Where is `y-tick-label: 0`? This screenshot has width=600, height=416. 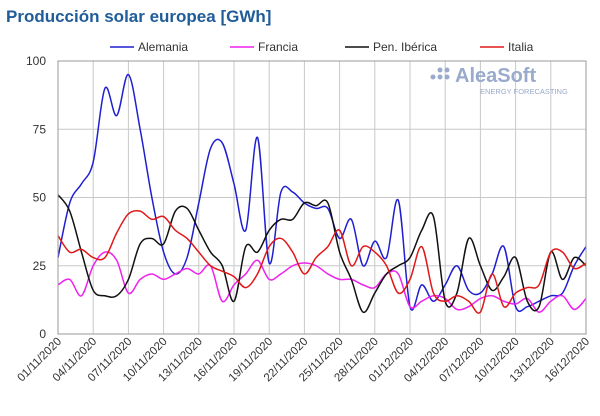
y-tick-label: 0 is located at coordinates (42, 334).